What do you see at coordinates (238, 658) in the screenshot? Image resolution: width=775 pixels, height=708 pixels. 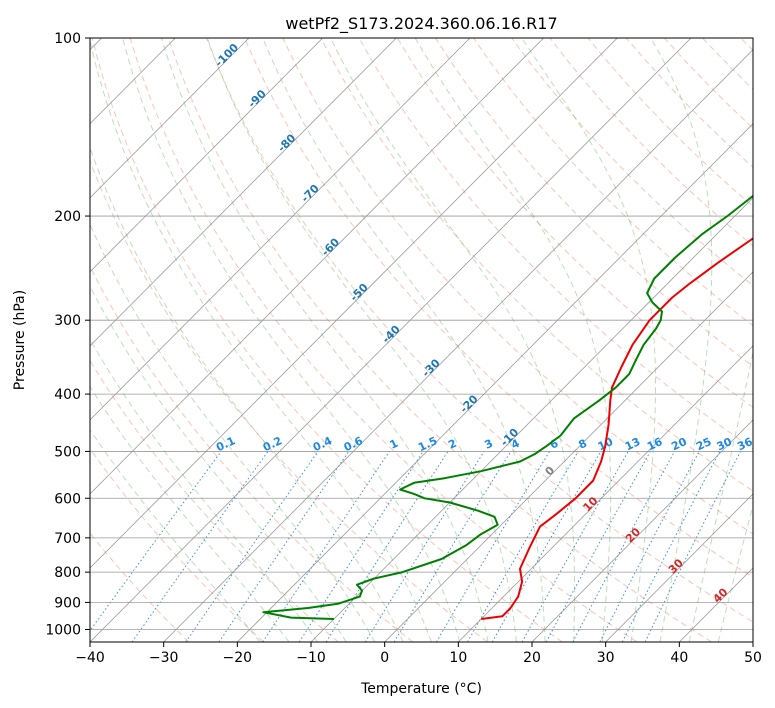 I see `x-tick-label: −20` at bounding box center [238, 658].